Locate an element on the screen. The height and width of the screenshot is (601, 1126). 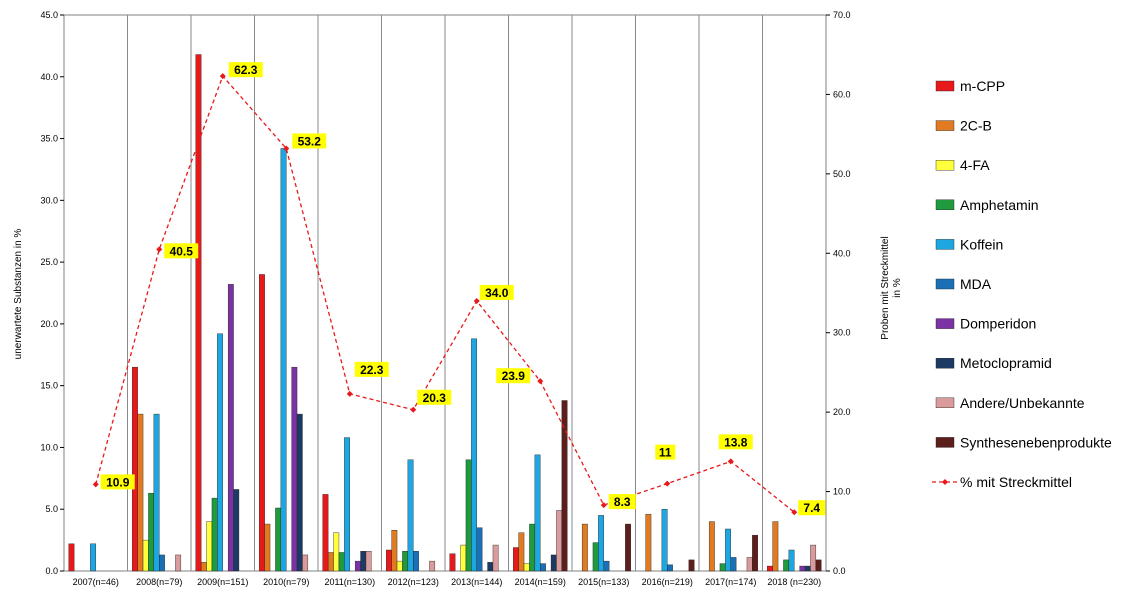
y2-tick-label: 0.0 is located at coordinates (839, 571).